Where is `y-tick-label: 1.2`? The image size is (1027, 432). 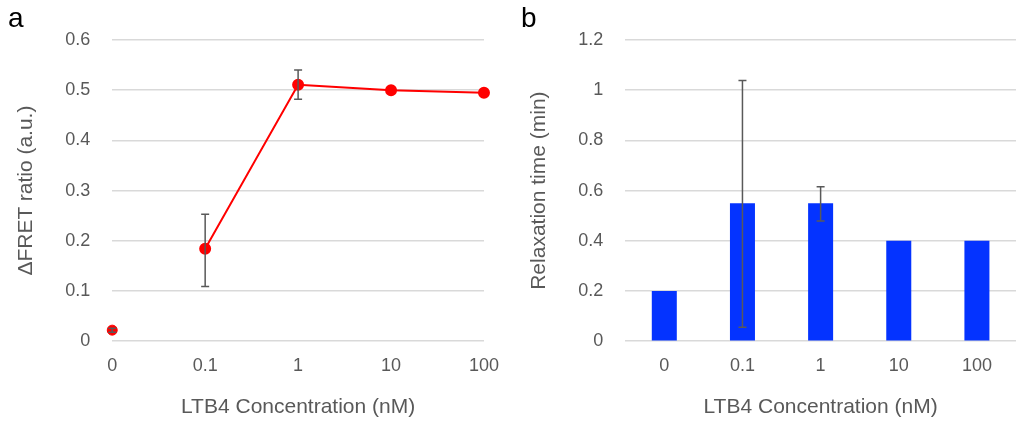
y-tick-label: 1.2 is located at coordinates (591, 38).